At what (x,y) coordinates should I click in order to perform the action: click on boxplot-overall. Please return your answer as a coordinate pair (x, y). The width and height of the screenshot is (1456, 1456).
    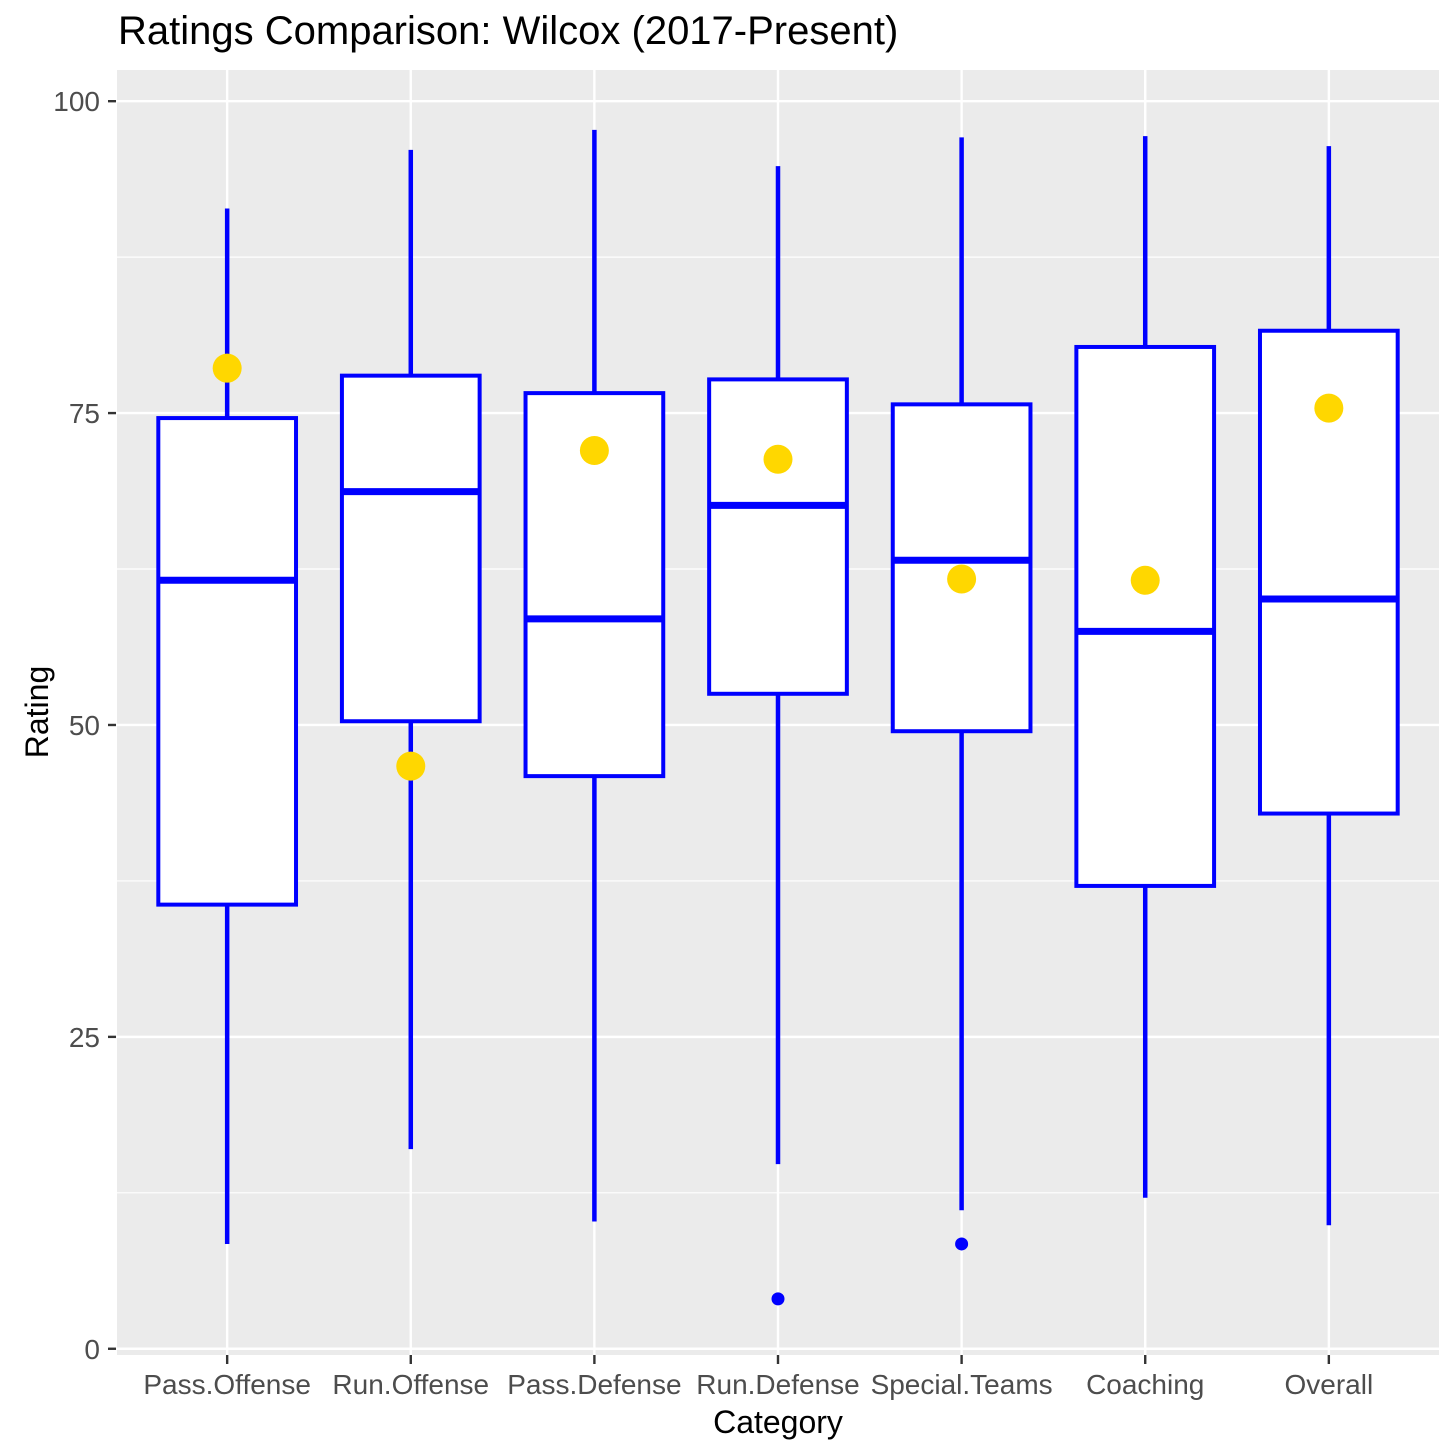
    Looking at the image, I should click on (1328, 686).